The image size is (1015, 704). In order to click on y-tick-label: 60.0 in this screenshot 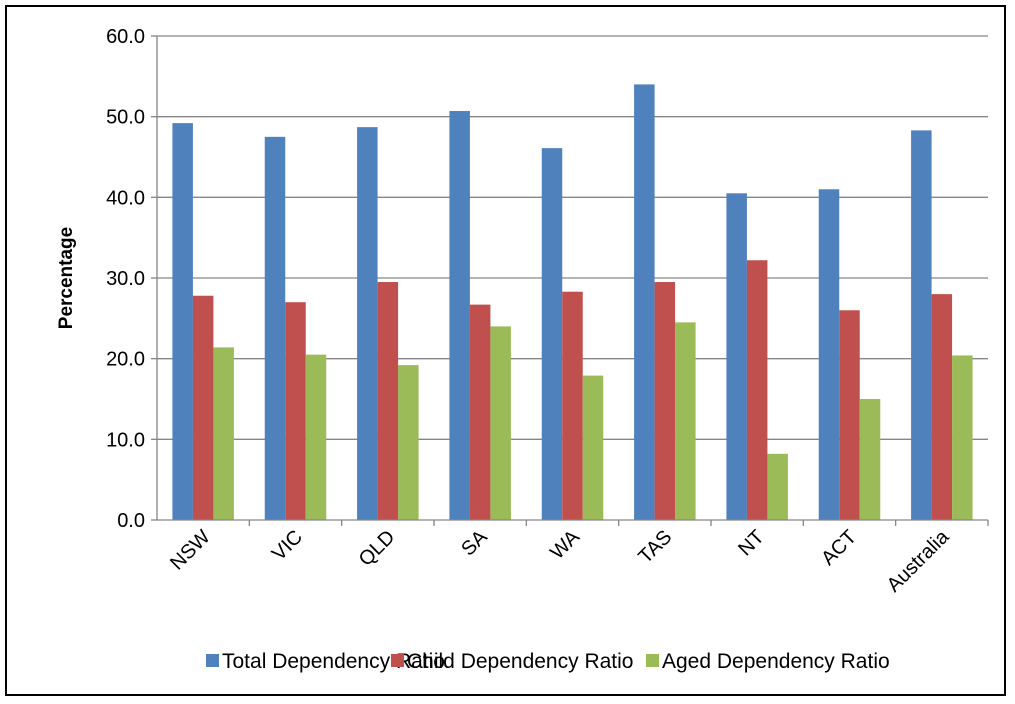, I will do `click(125, 37)`.